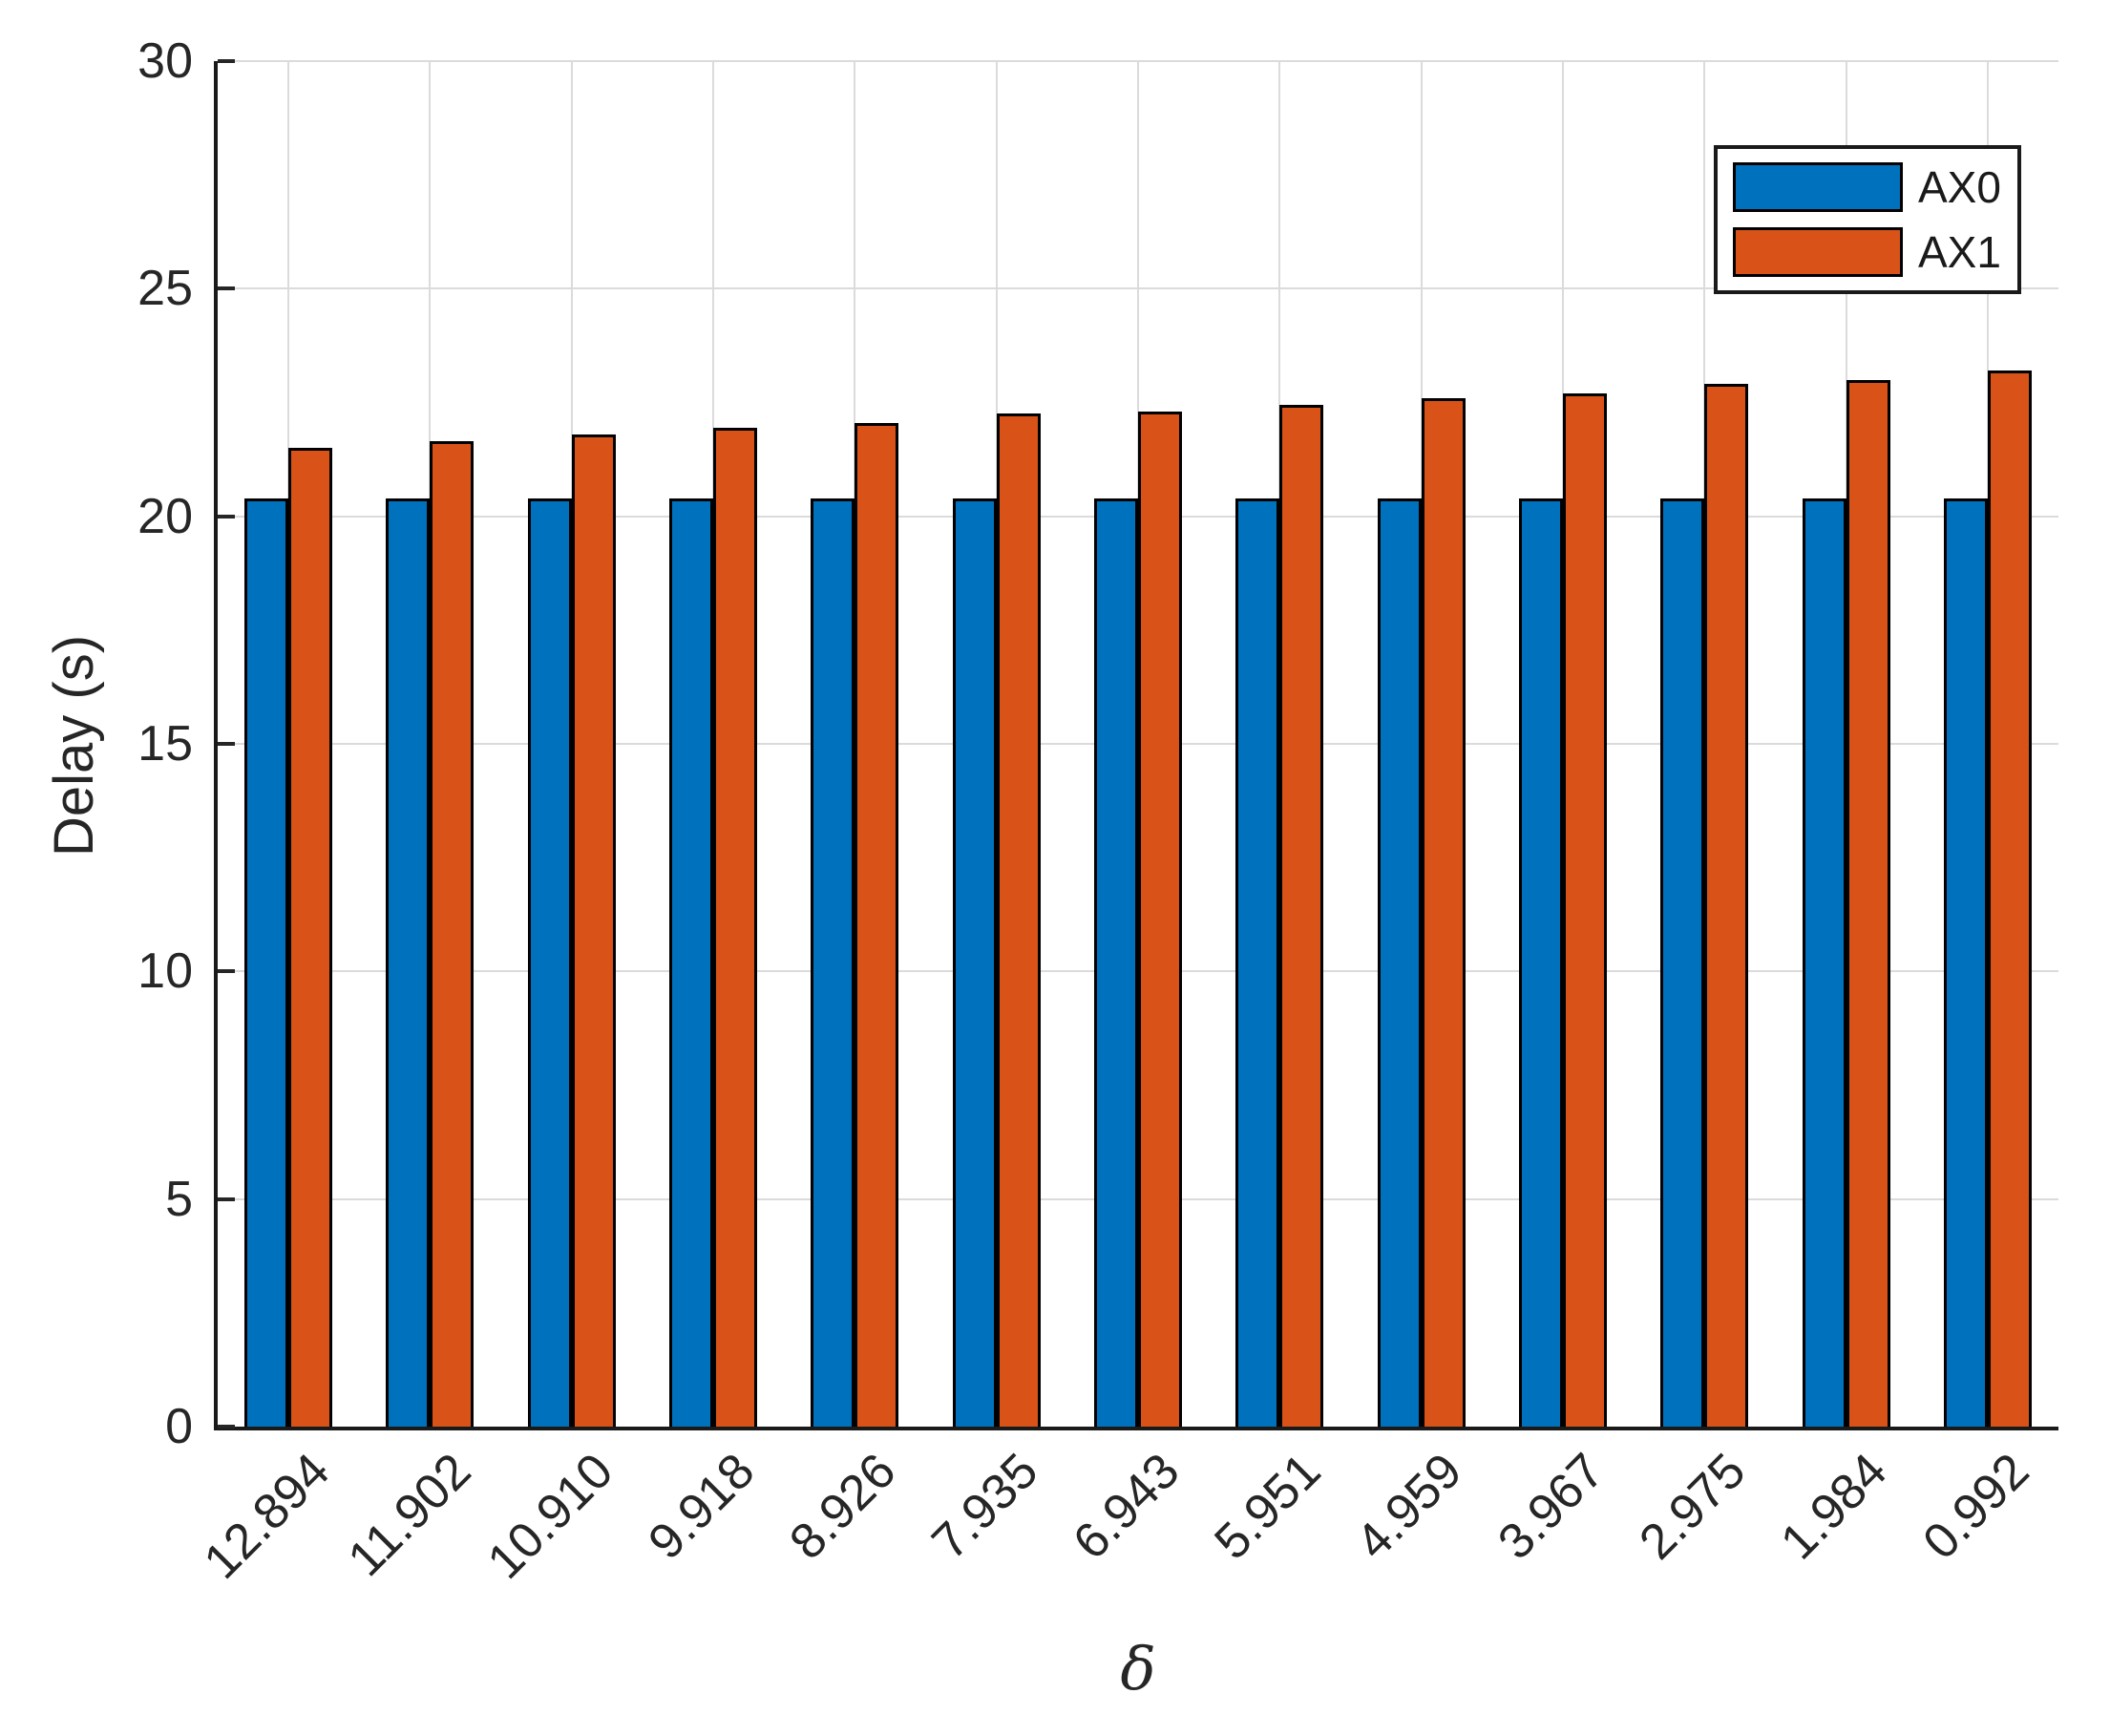 The width and height of the screenshot is (2110, 1736). What do you see at coordinates (1409, 1507) in the screenshot?
I see `x-tick-label: 4.959` at bounding box center [1409, 1507].